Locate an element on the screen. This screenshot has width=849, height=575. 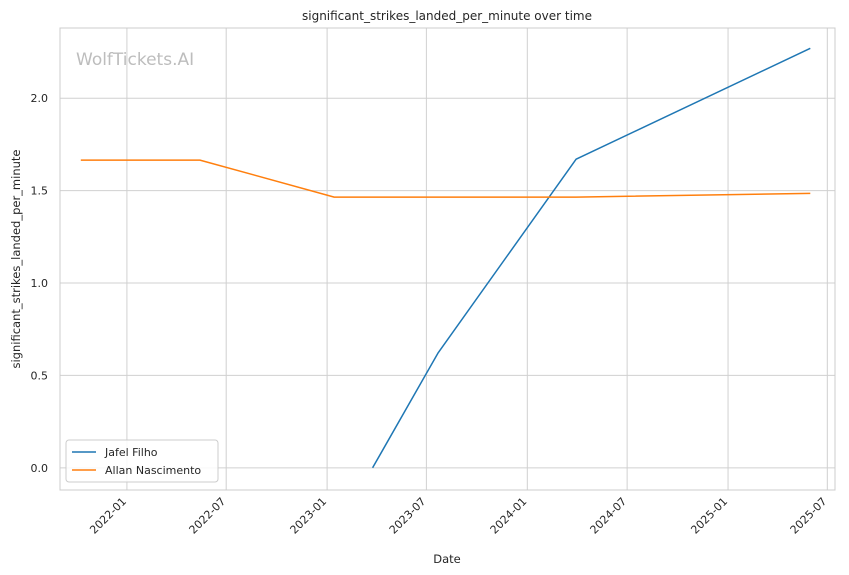
y-axis-label: significant_strikes_landed_per_minute is located at coordinates (16, 259).